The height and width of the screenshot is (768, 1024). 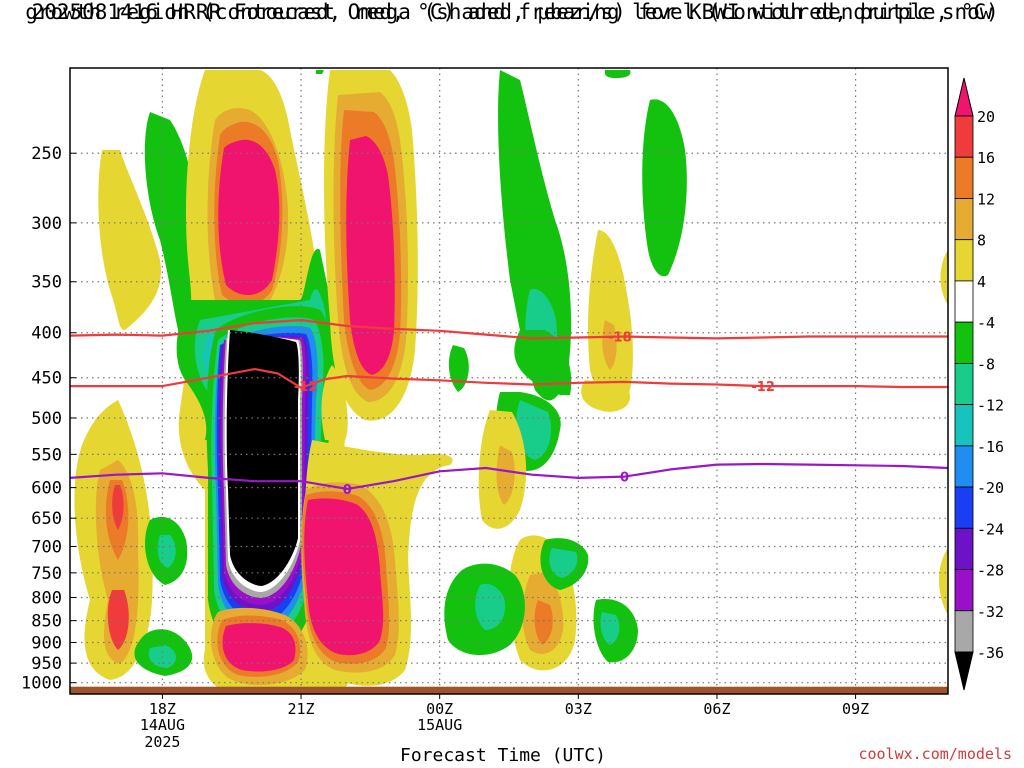 What do you see at coordinates (964, 671) in the screenshot?
I see `colorbar-bottom-arrow` at bounding box center [964, 671].